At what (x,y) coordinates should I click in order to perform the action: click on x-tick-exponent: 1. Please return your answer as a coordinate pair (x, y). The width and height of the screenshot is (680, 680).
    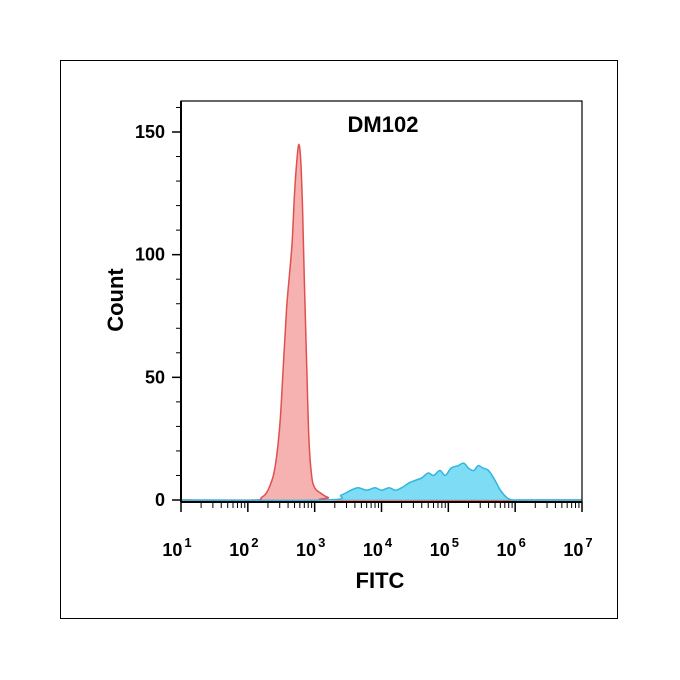
    Looking at the image, I should click on (187, 542).